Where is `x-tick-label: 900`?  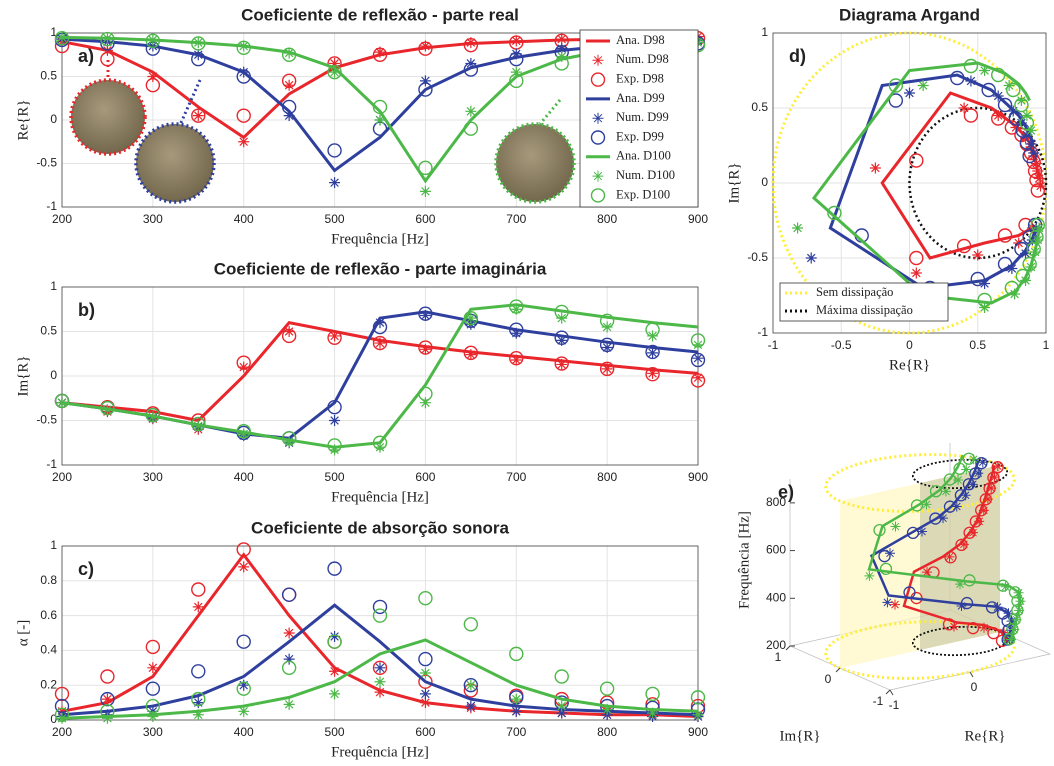
x-tick-label: 900 is located at coordinates (698, 477).